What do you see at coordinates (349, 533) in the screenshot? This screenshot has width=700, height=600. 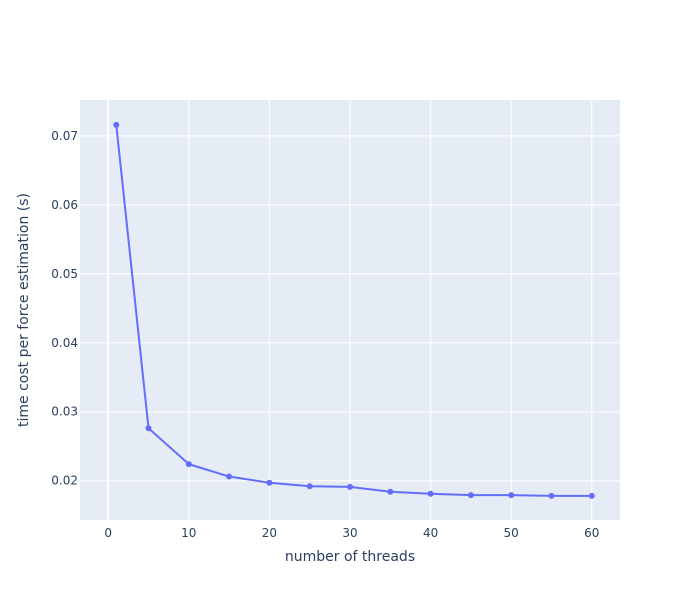 I see `x-tick-label: 30` at bounding box center [349, 533].